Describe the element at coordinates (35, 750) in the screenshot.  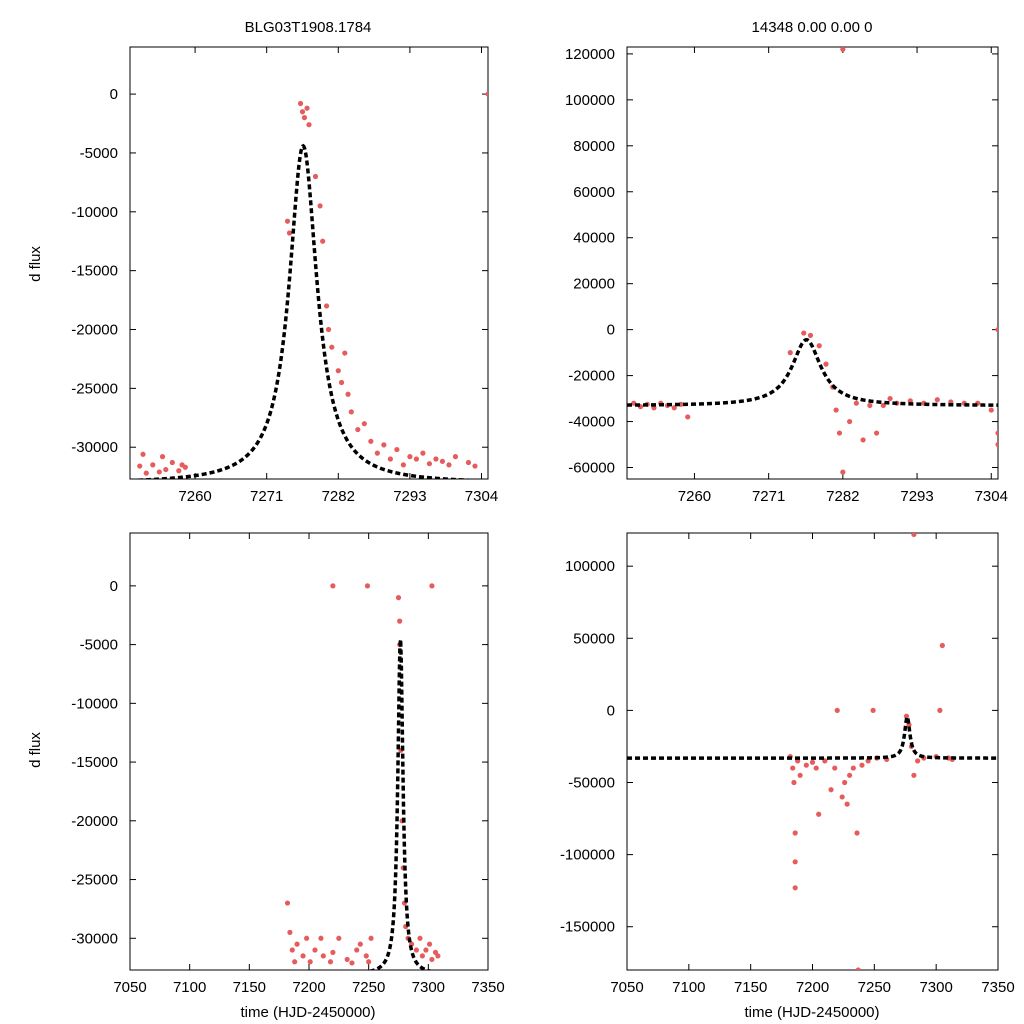
I see `ylabel-bottom: d flux` at that location.